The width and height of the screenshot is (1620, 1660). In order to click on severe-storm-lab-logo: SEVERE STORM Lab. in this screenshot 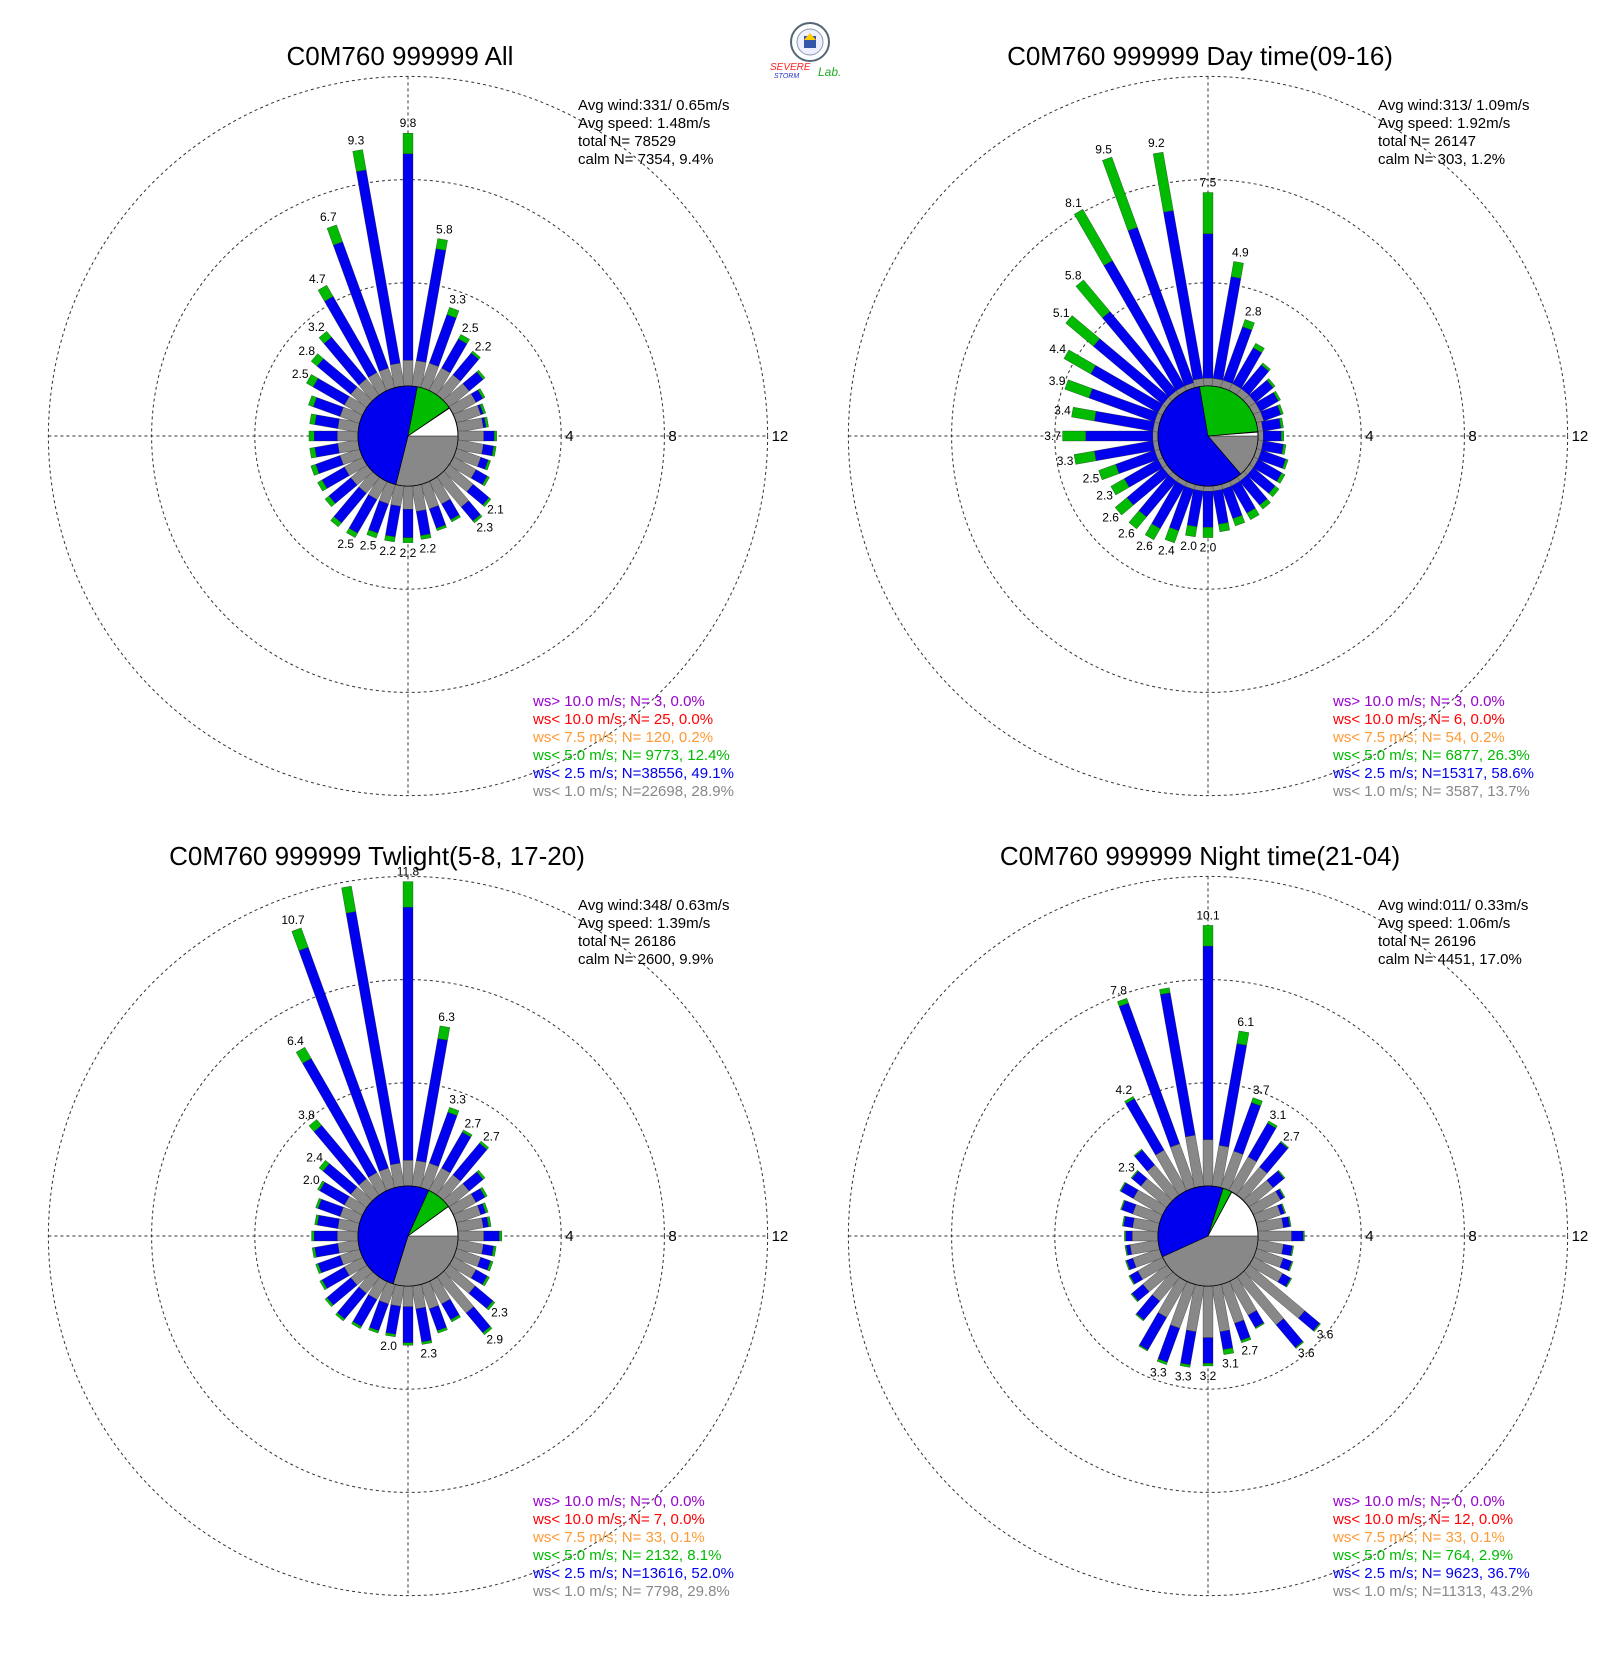, I will do `click(810, 51)`.